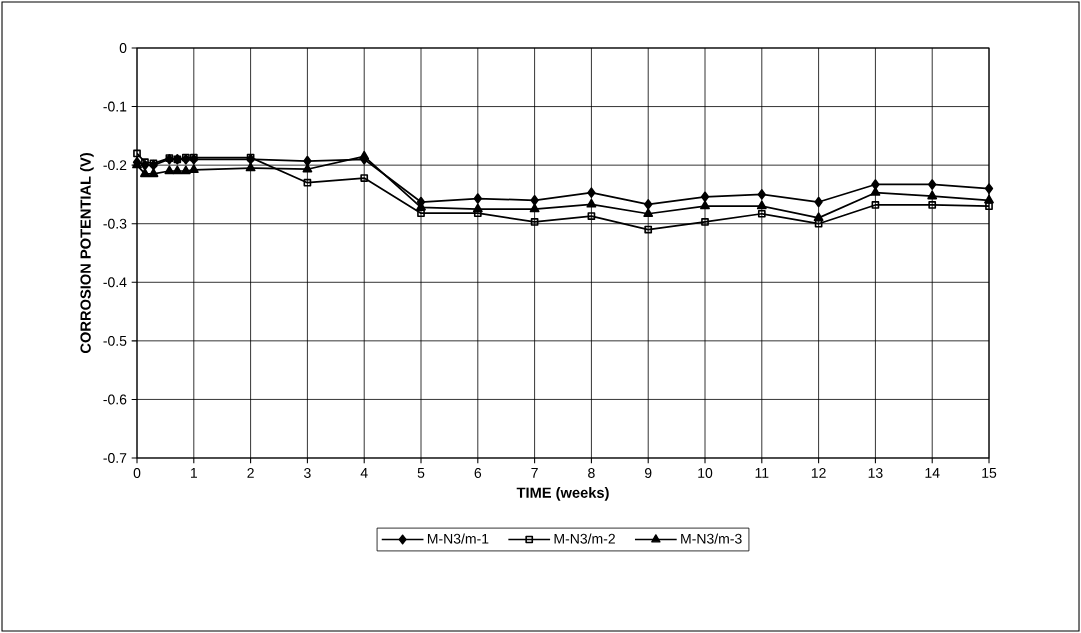 The image size is (1081, 633). I want to click on y-tick-label: -0.2, so click(115, 165).